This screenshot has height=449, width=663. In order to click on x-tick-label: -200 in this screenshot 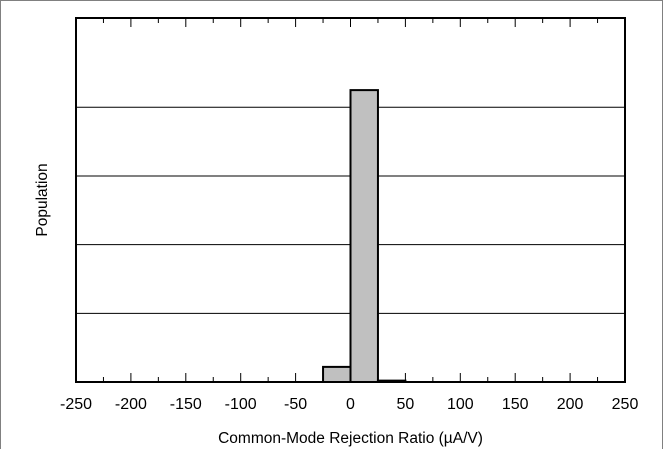, I will do `click(131, 404)`.